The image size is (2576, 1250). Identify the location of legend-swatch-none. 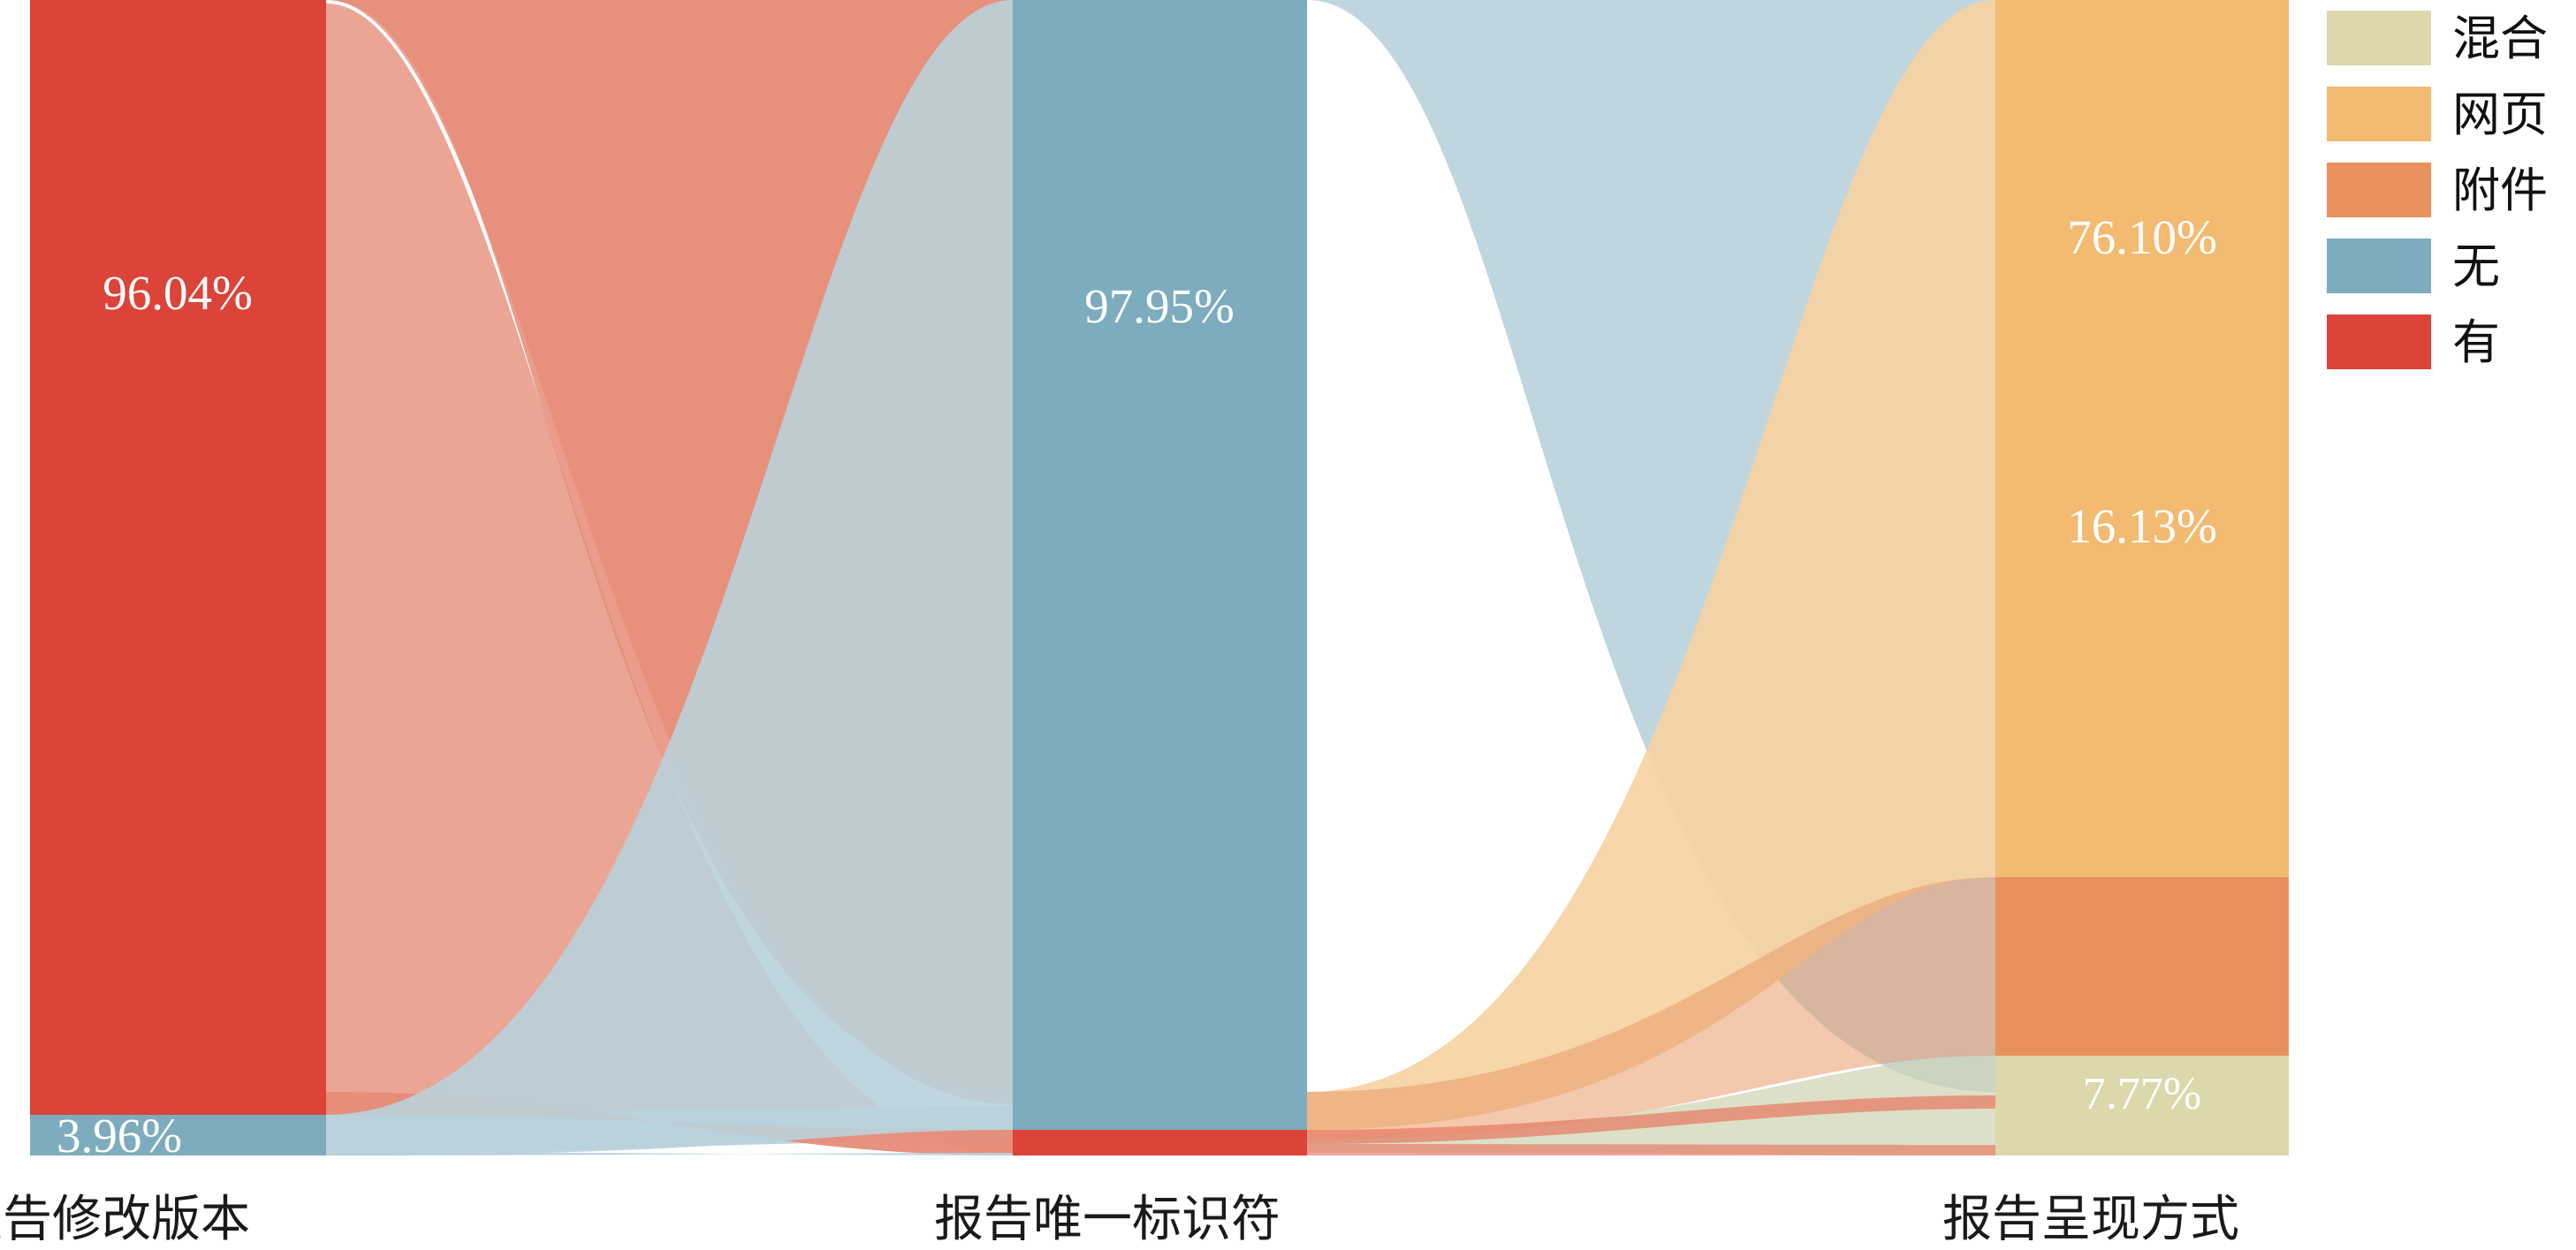
(2379, 266).